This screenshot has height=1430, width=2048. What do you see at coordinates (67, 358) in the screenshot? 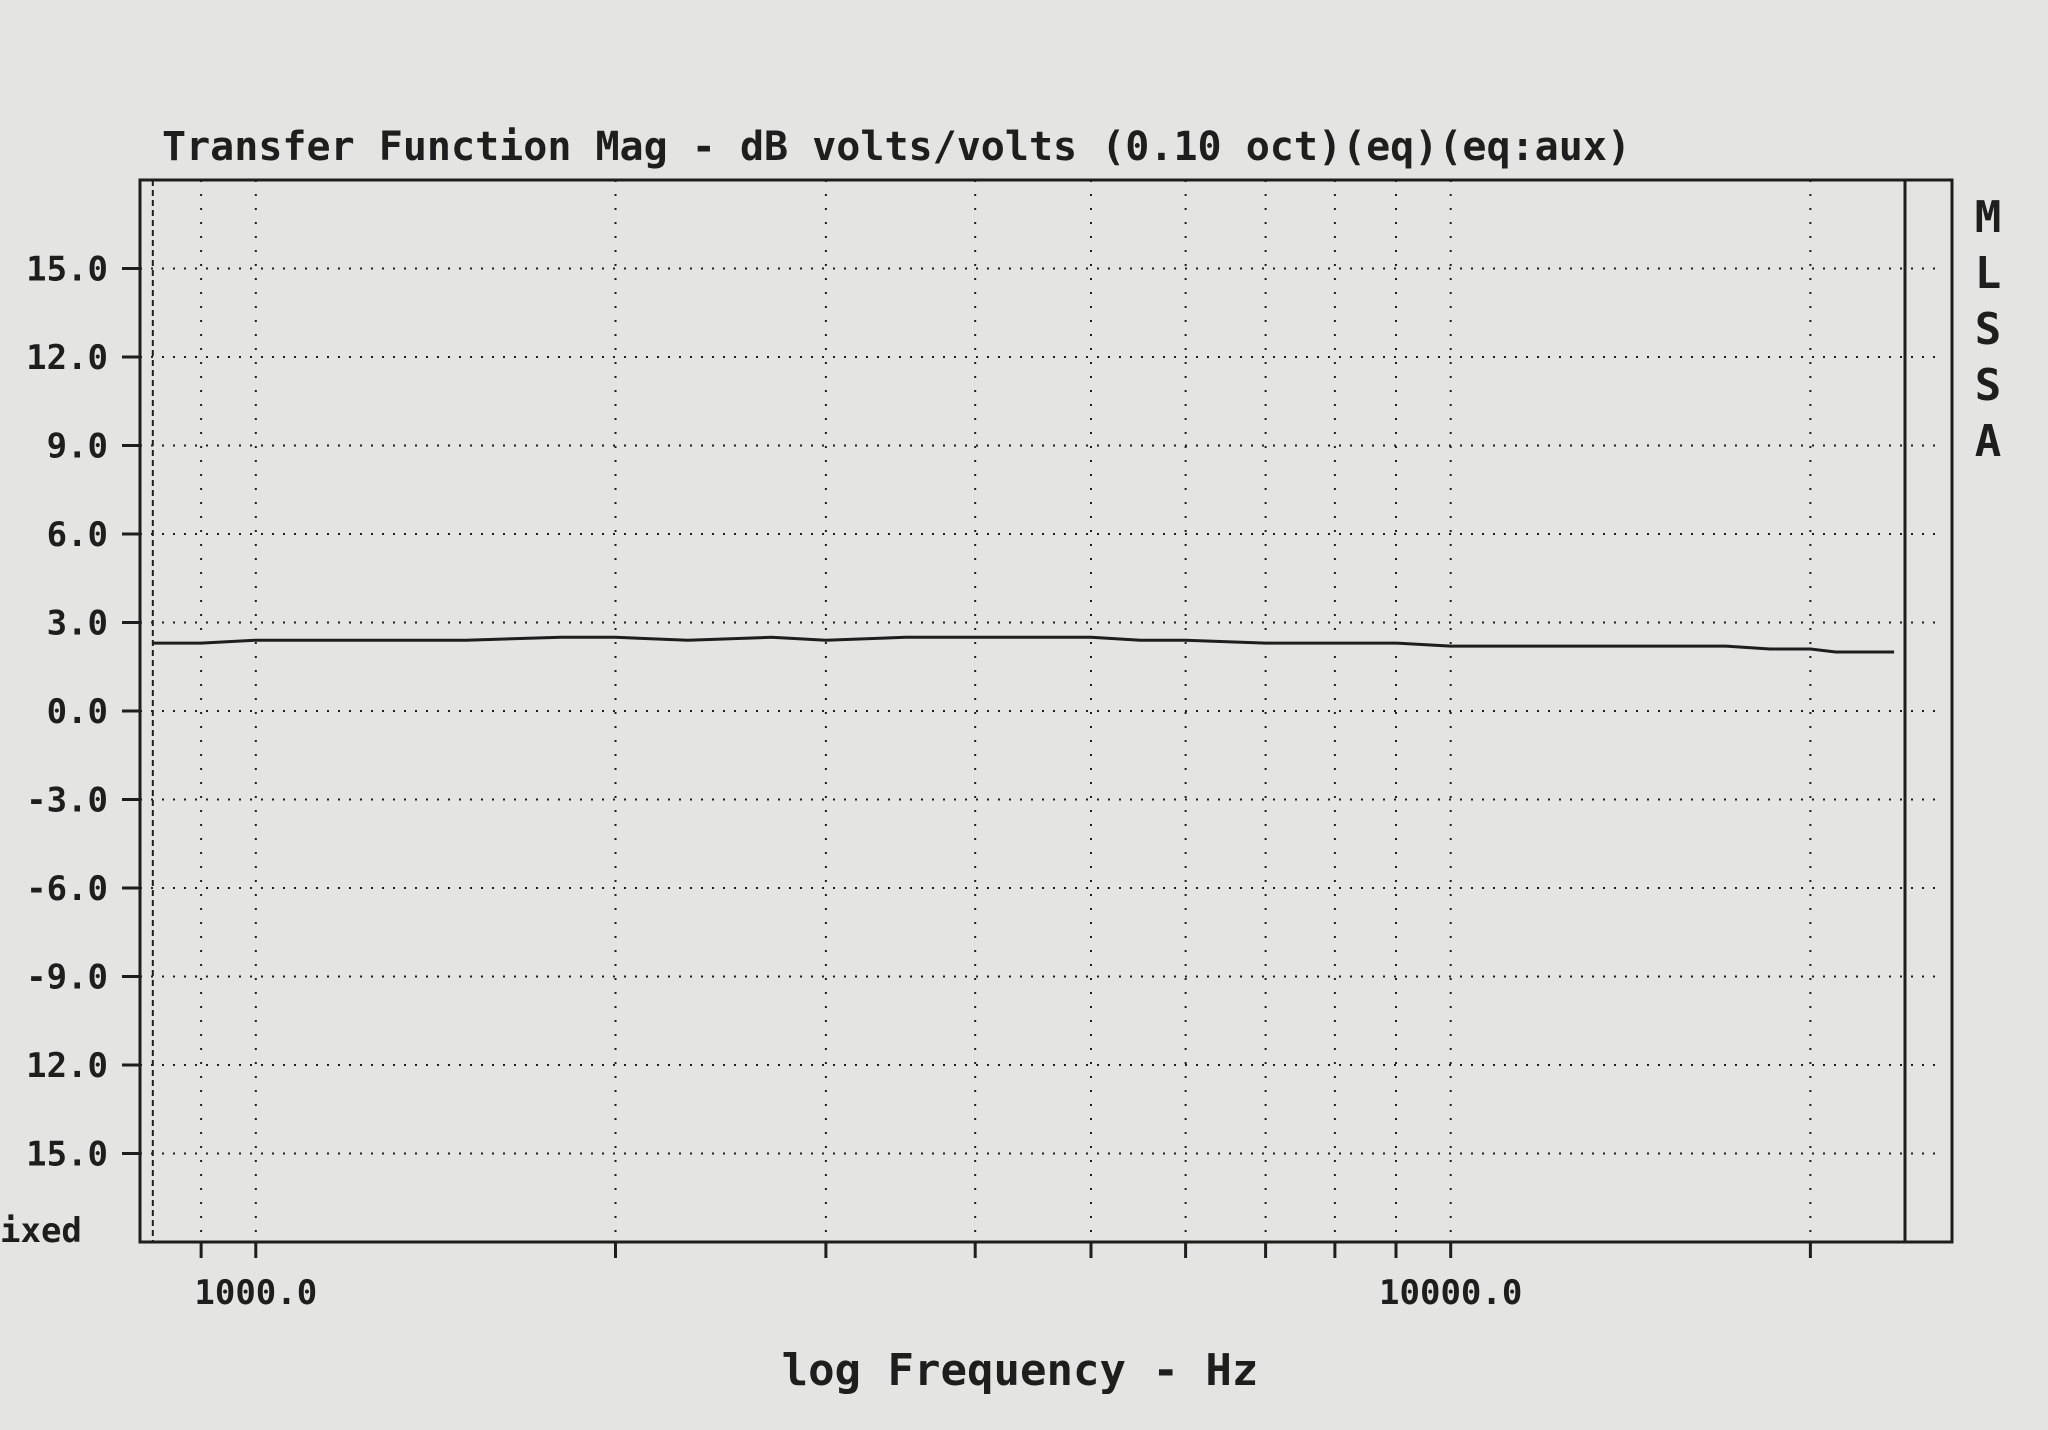
I see `y-tick-label-1: 12.0` at bounding box center [67, 358].